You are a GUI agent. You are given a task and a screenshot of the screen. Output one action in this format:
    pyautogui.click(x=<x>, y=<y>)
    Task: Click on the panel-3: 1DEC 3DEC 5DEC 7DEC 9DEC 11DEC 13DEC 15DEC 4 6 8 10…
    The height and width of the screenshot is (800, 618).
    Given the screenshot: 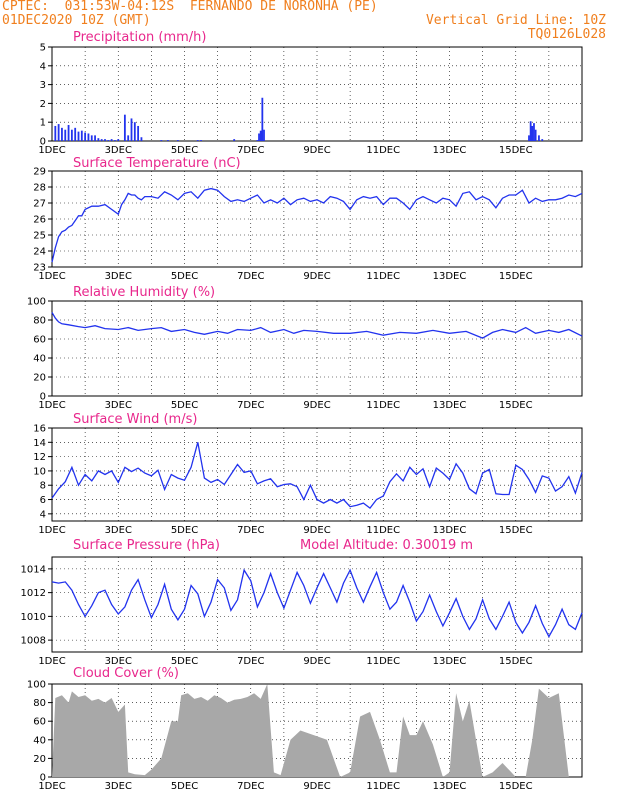 What is the action you would take?
    pyautogui.click(x=308, y=474)
    